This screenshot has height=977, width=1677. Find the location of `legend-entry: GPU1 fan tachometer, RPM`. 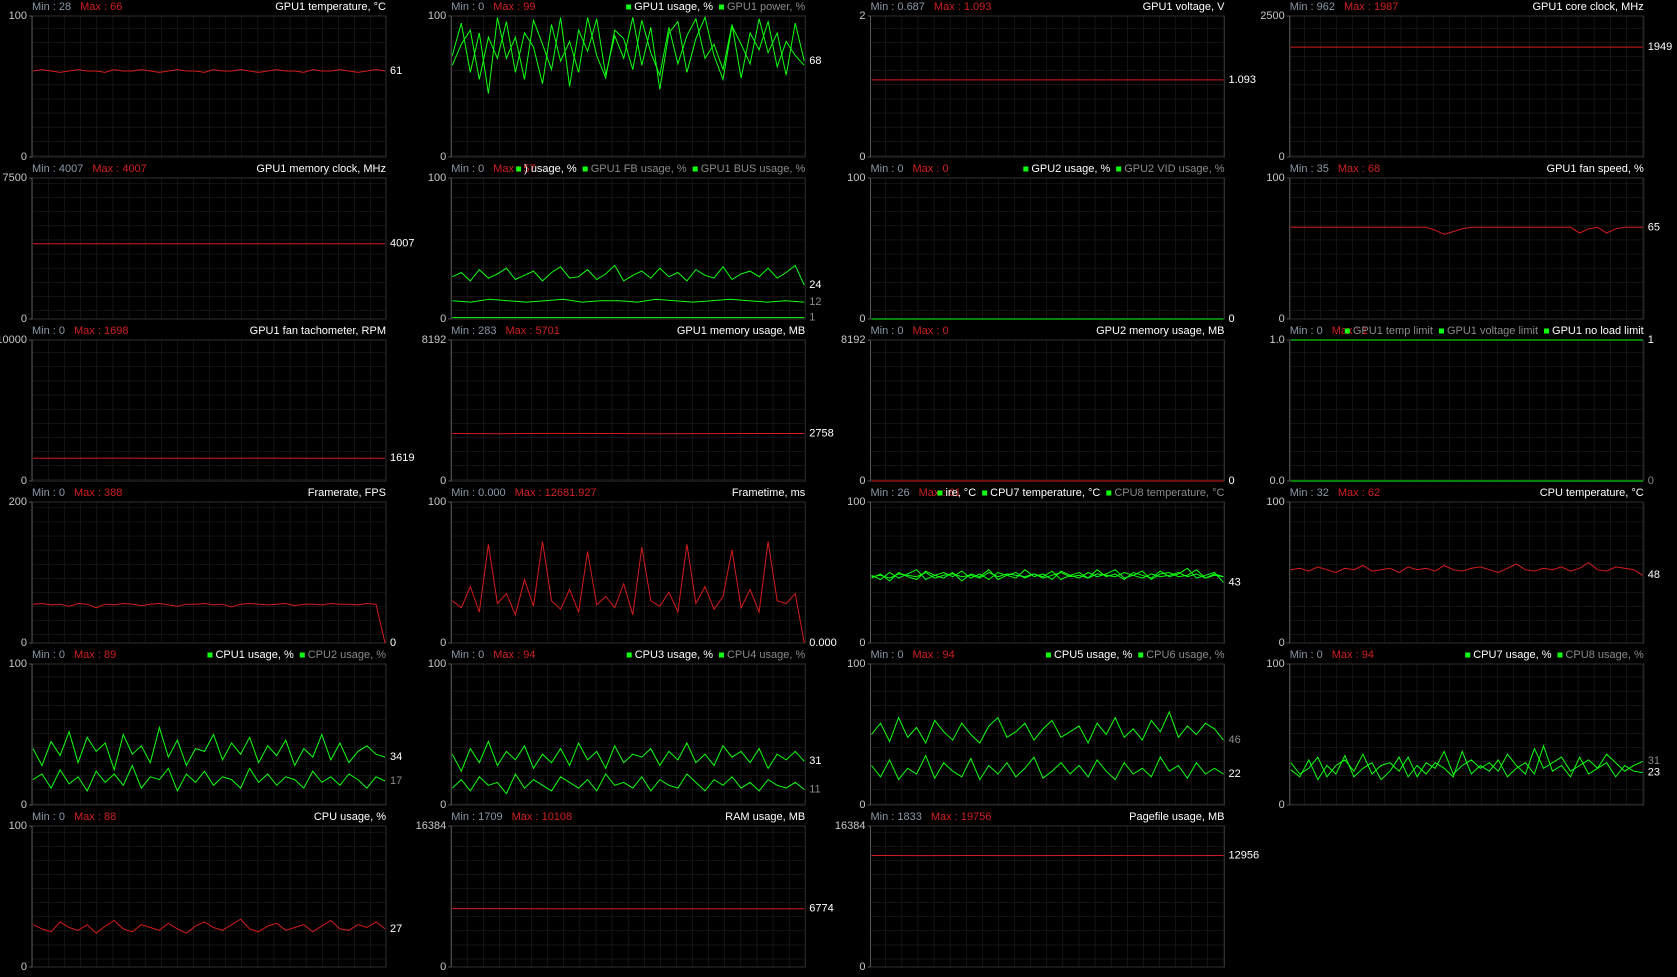

legend-entry: GPU1 fan tachometer, RPM is located at coordinates (318, 331).